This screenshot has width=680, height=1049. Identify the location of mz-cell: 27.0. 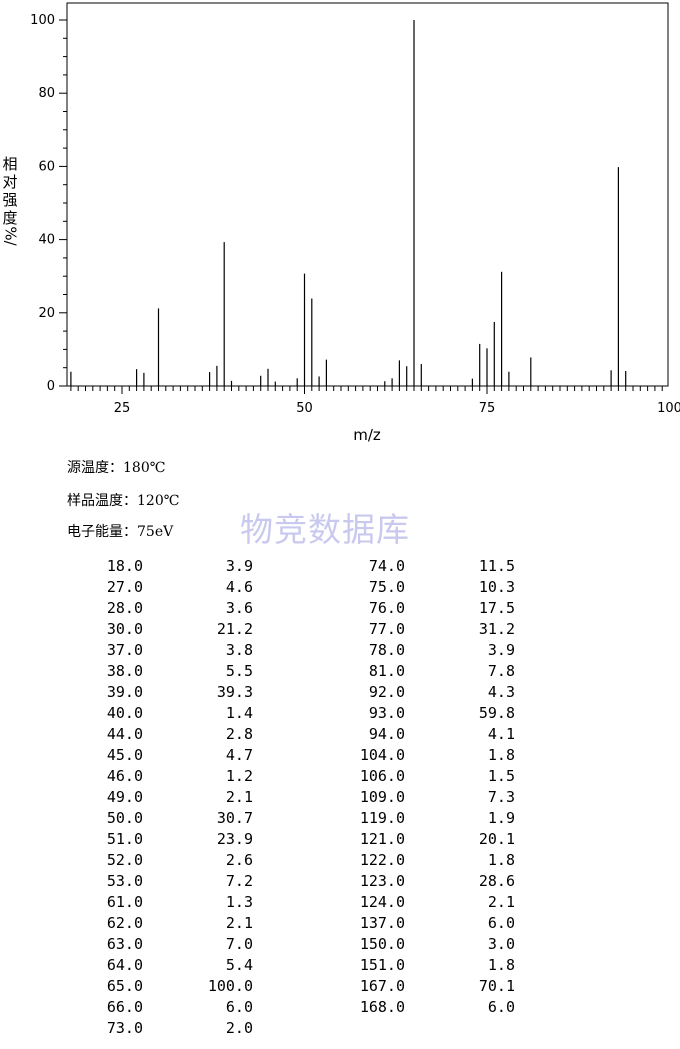
(124, 587).